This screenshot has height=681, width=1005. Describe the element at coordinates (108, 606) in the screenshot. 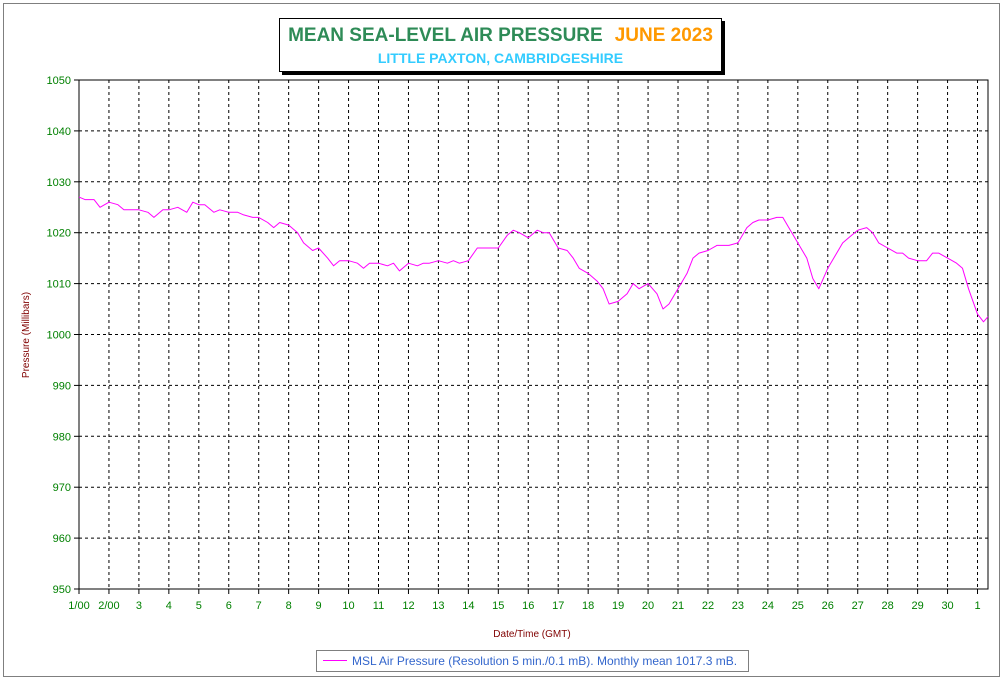

I see `x-tick-label: 2/00` at that location.